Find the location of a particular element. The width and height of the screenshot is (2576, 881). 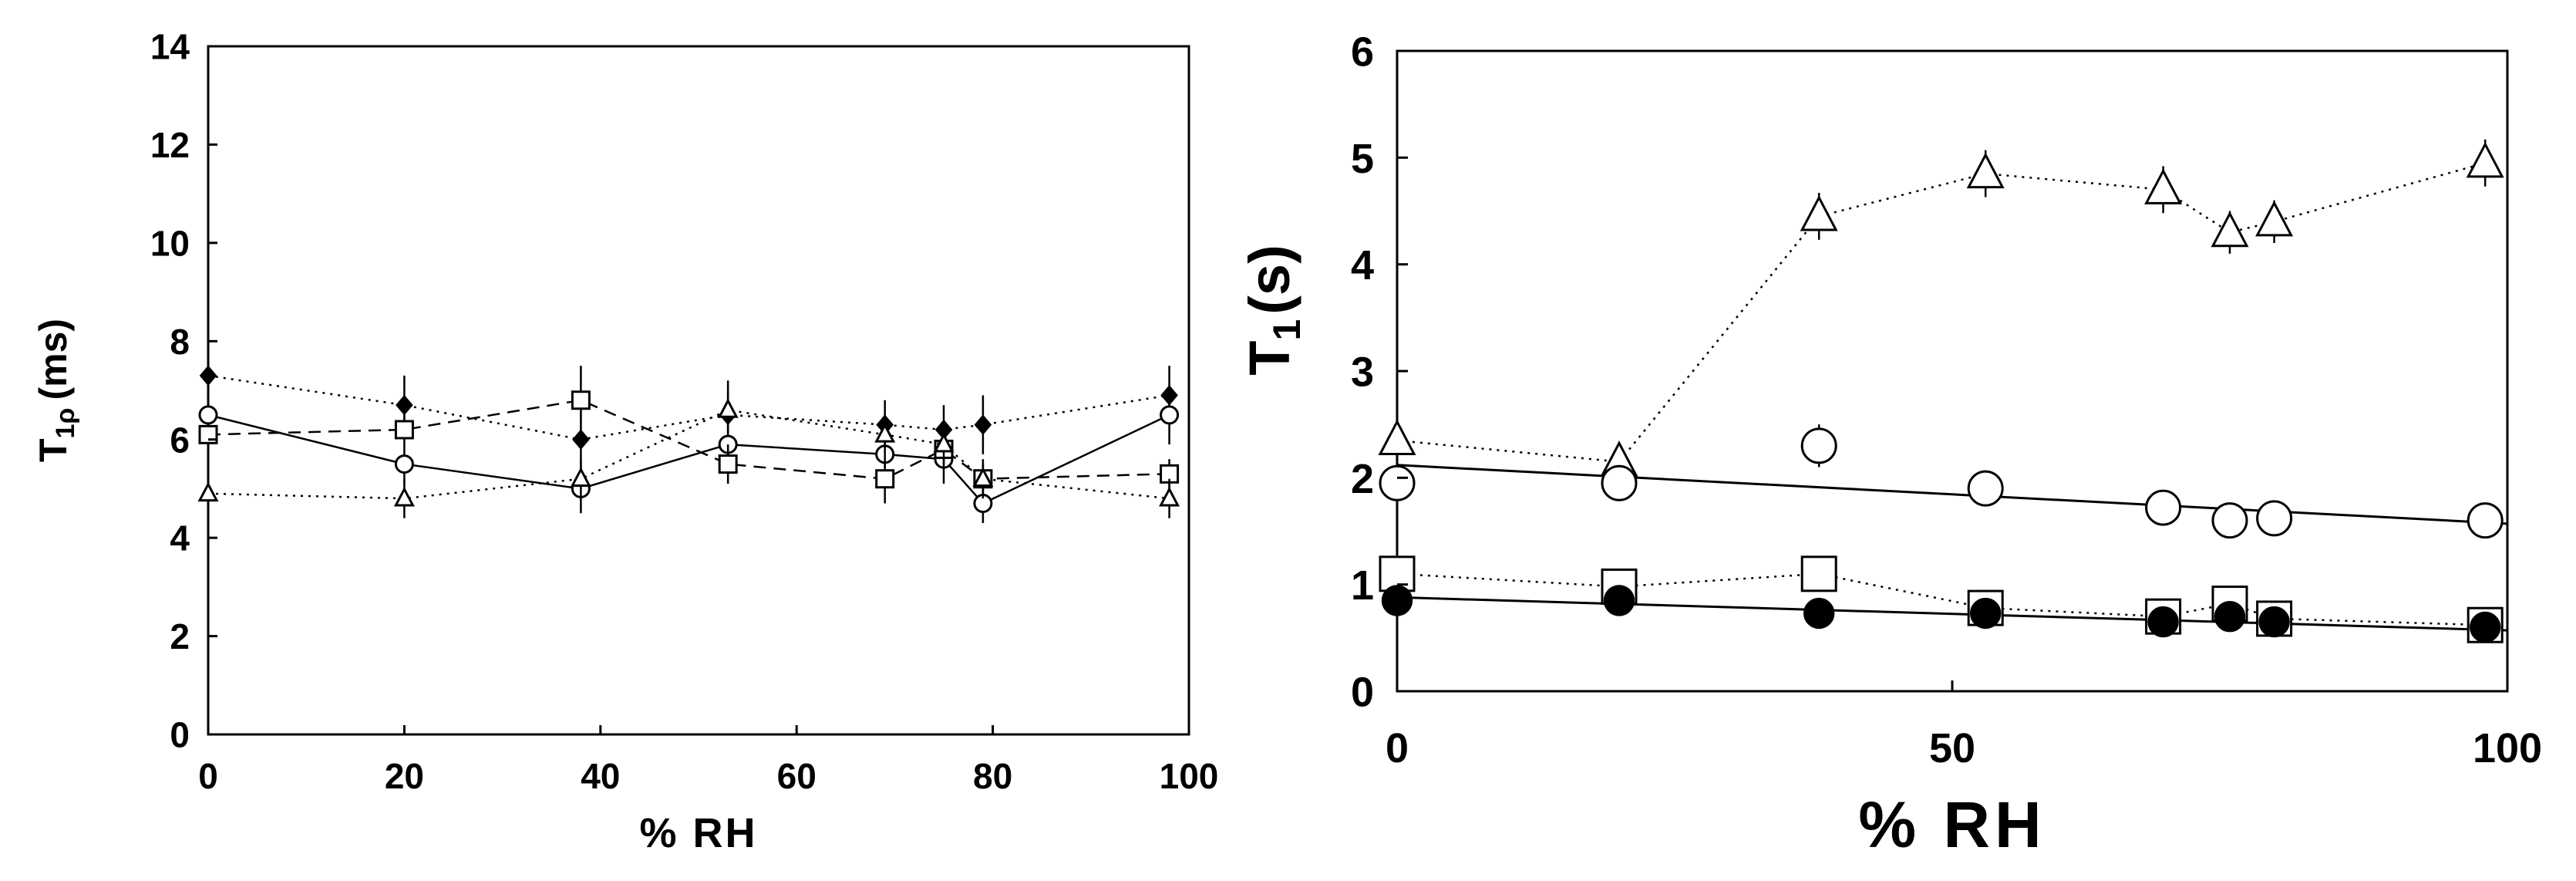

right-y-tick-label: 0 is located at coordinates (1363, 692).